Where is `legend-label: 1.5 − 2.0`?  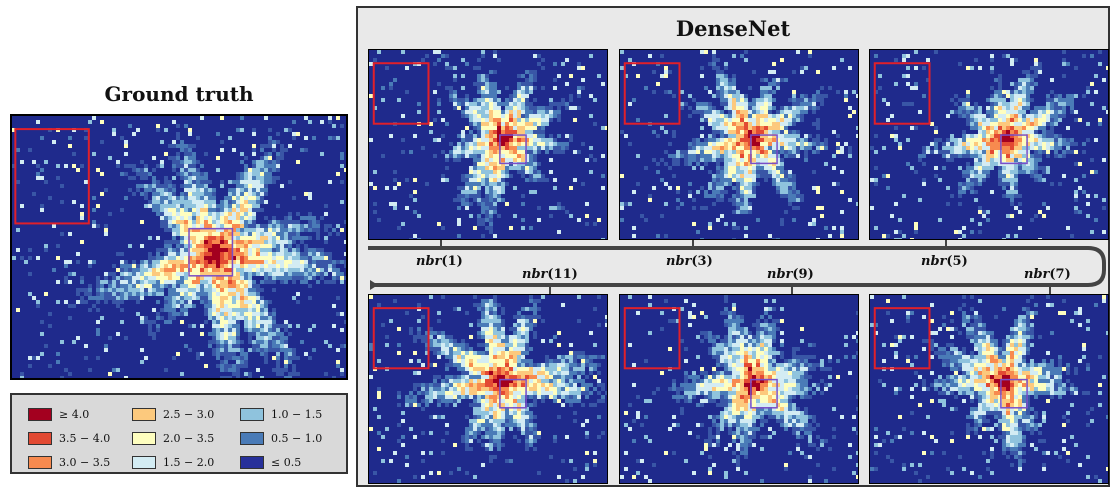
legend-label: 1.5 − 2.0 is located at coordinates (189, 462).